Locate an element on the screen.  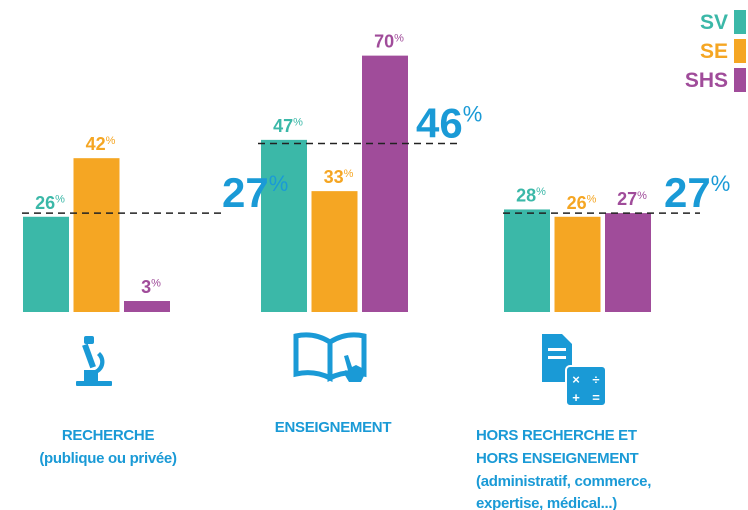
value-label-number: 33 is located at coordinates (334, 177).